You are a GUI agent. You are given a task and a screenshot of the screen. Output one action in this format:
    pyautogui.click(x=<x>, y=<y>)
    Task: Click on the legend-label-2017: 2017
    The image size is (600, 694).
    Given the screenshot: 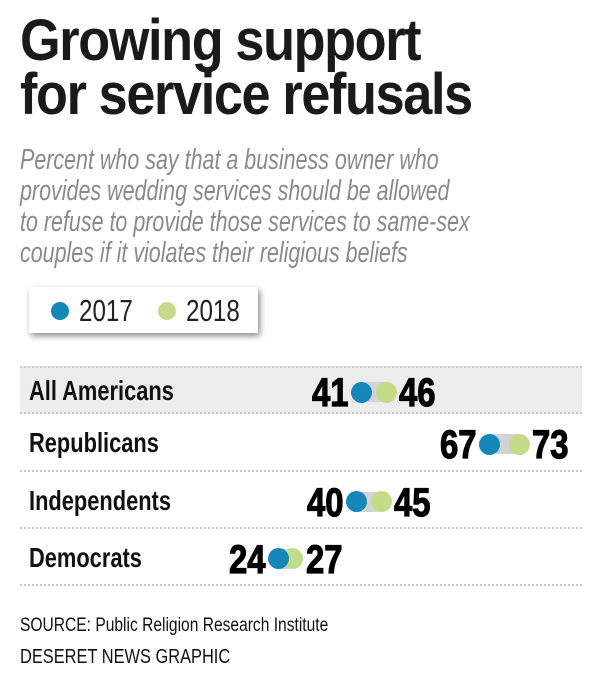 What is the action you would take?
    pyautogui.click(x=113, y=311)
    